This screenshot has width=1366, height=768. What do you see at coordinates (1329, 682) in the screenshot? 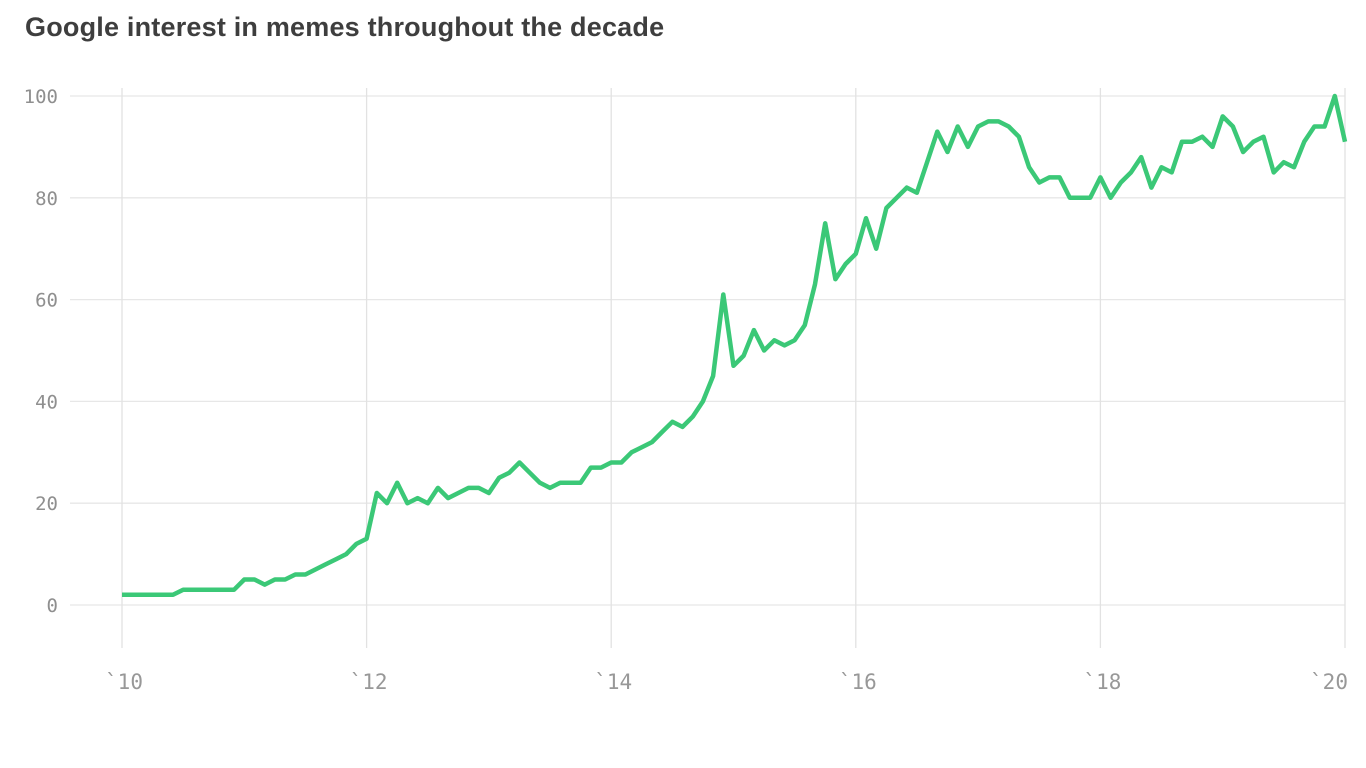
I see `x-tick-label: `20` at bounding box center [1329, 682].